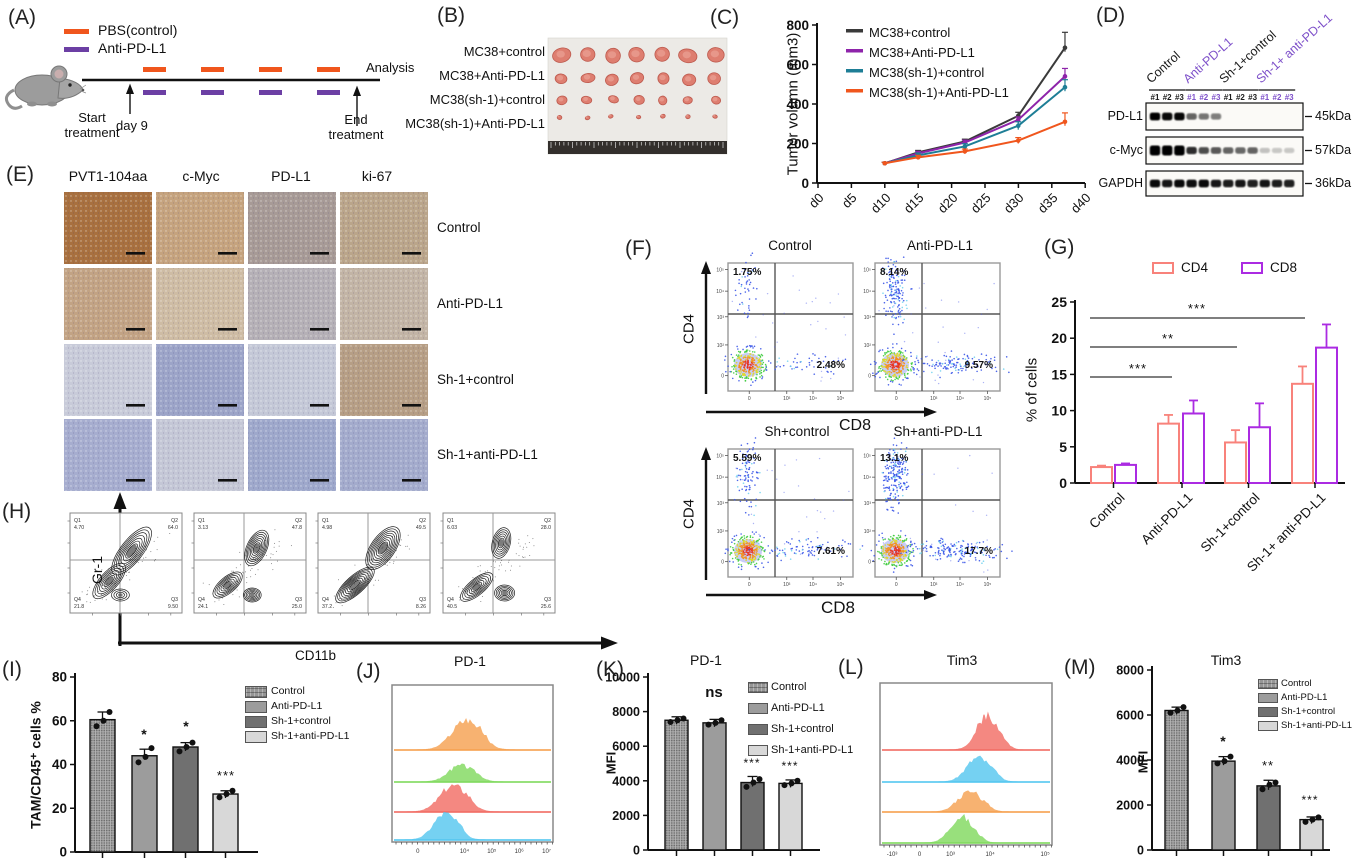 Image resolution: width=1367 pixels, height=865 pixels. What do you see at coordinates (297, 607) in the screenshot?
I see `quadrant-value: 25.0` at bounding box center [297, 607].